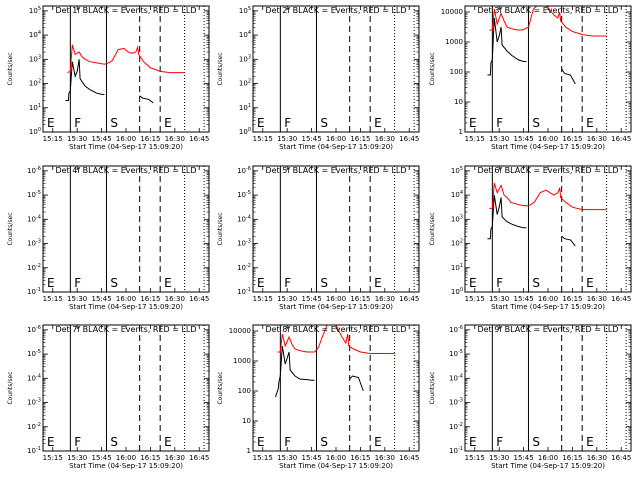 This screenshot has width=640, height=480. Describe the element at coordinates (249, 451) in the screenshot. I see `y-tick-label: 1` at that location.